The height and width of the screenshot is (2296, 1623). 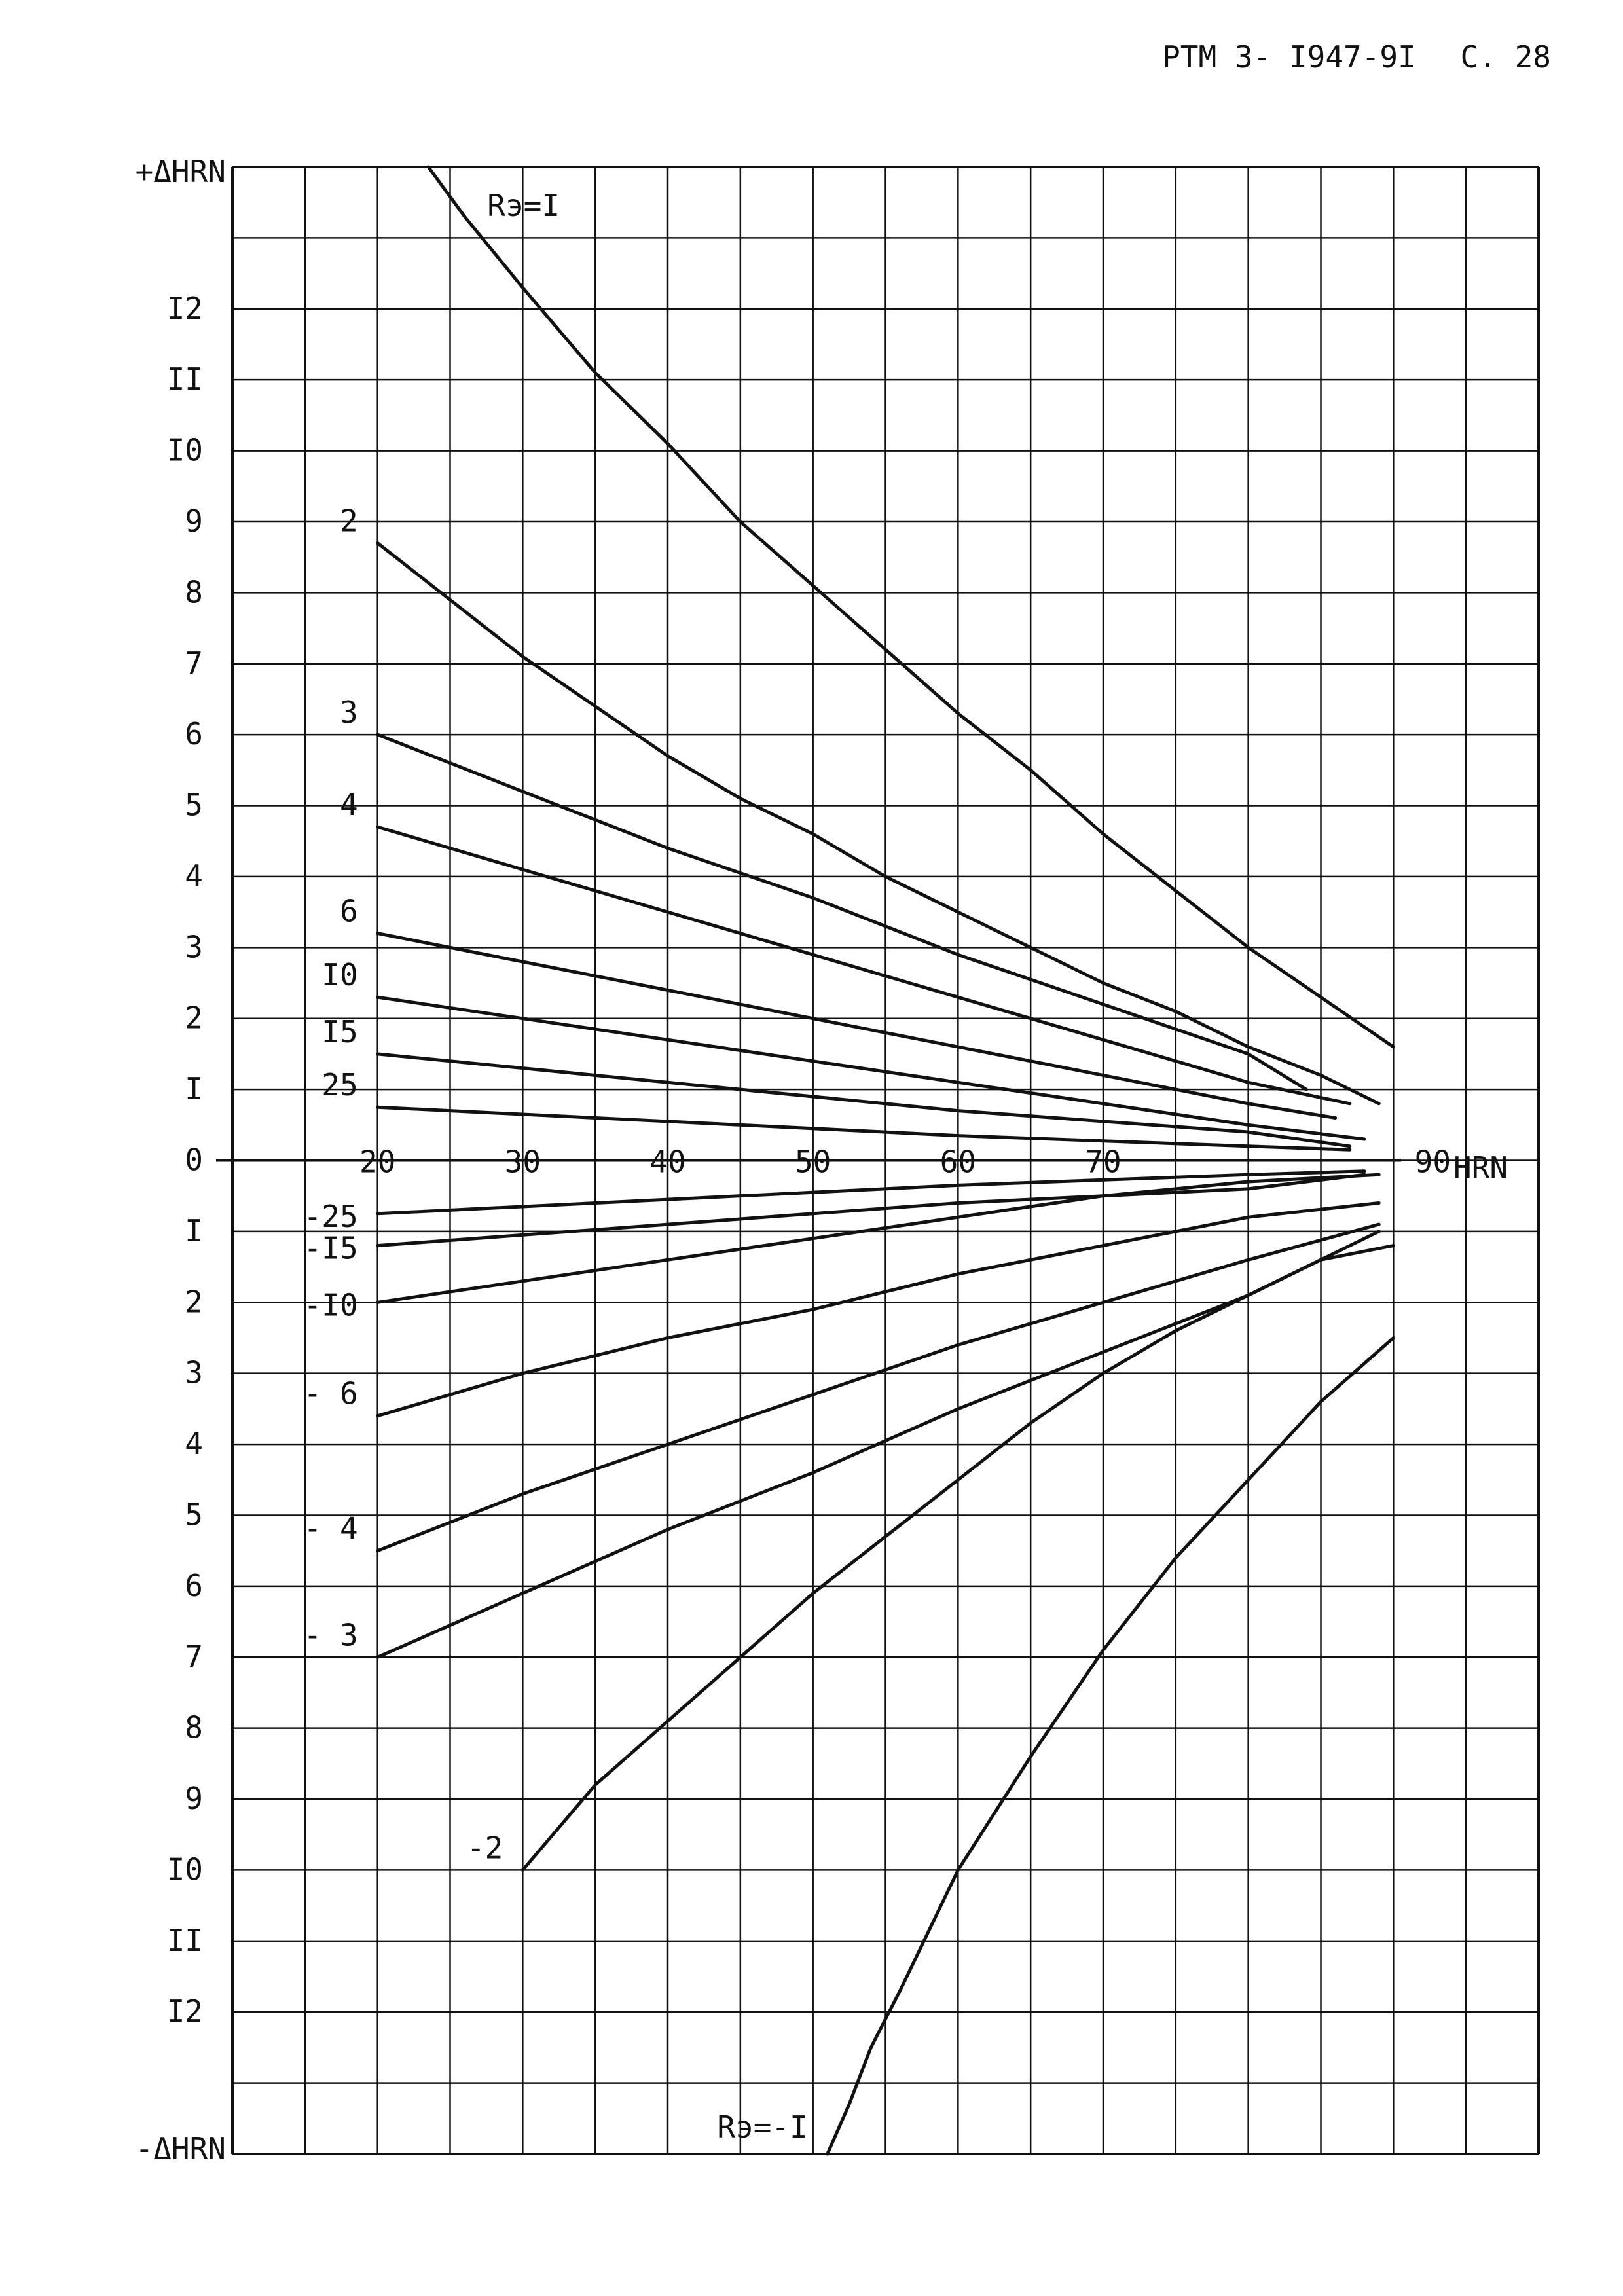 I want to click on curve-label: -2, so click(x=485, y=1847).